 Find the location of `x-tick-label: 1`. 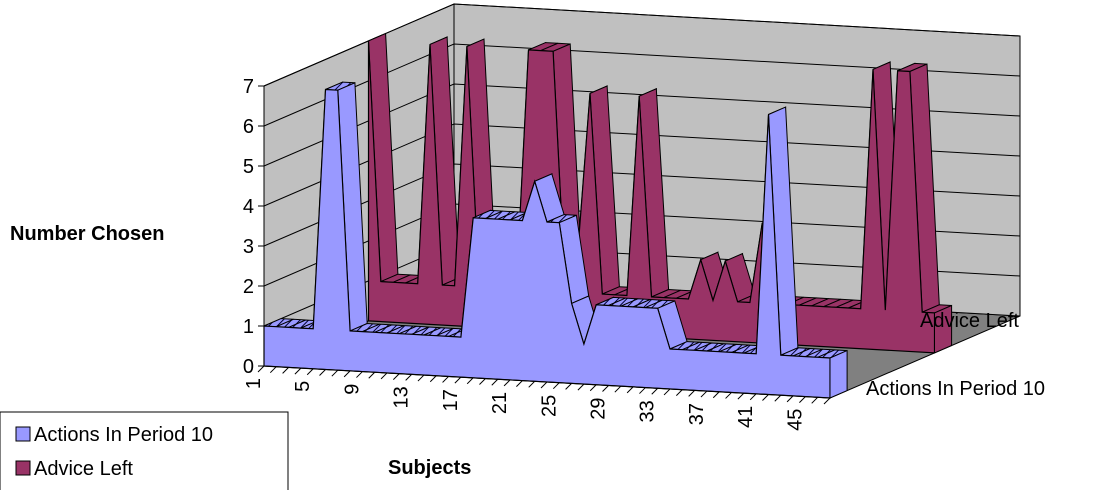

x-tick-label: 1 is located at coordinates (254, 383).